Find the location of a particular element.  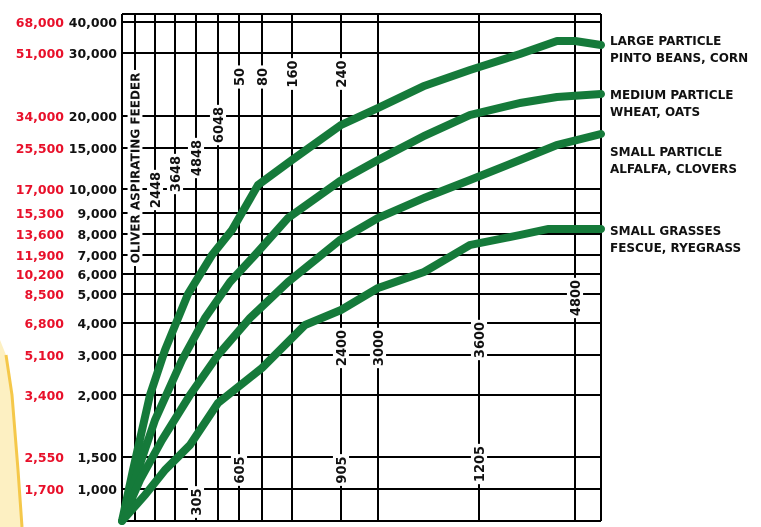

vline-label-group: 3000 is located at coordinates (378, 348).